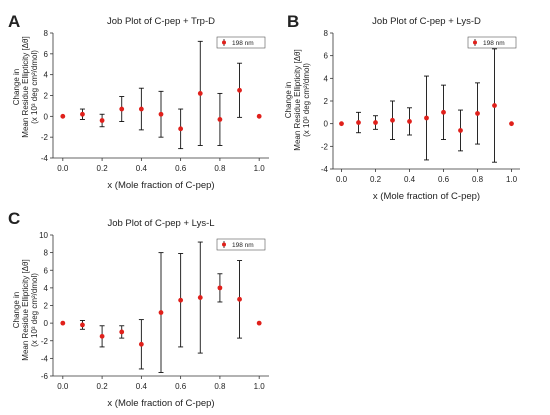  I want to click on chart-title: Job Plot of C-pep + Lys-D, so click(426, 21).